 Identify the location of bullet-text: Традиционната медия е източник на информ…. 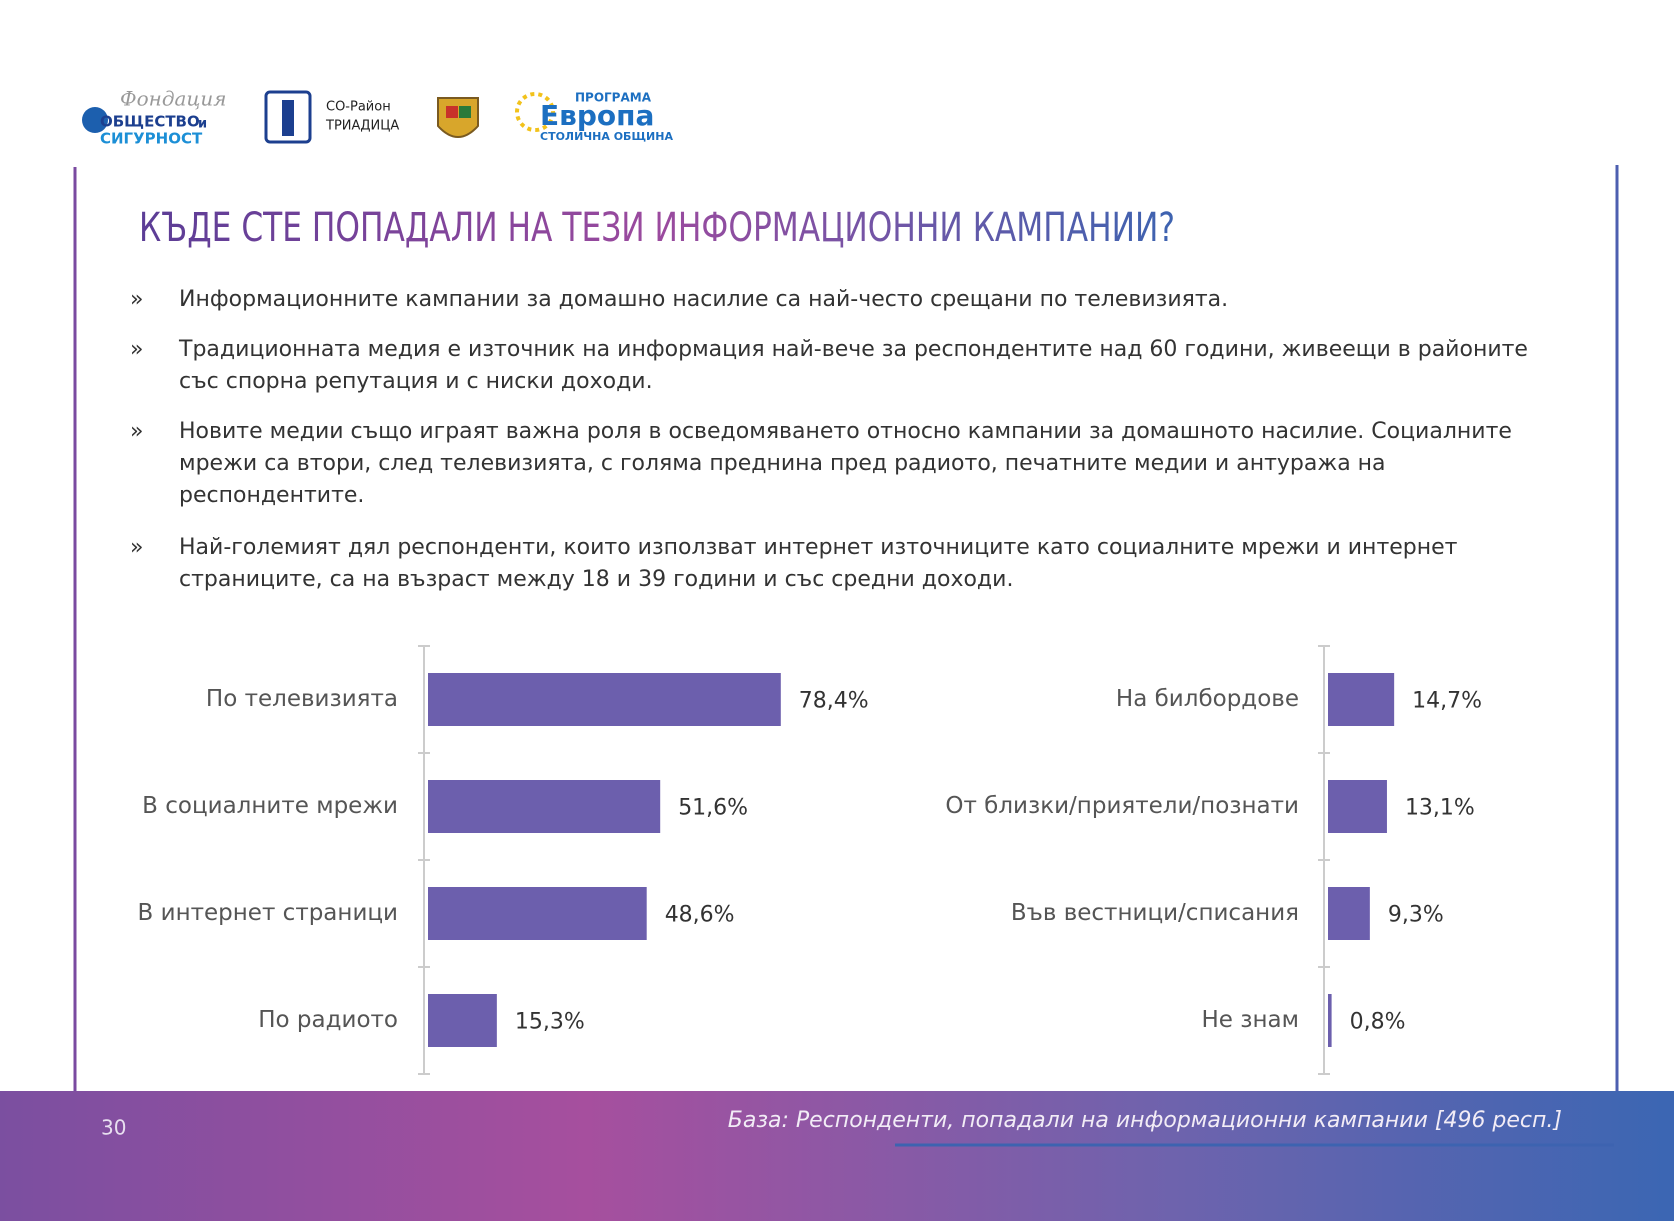
(853, 365).